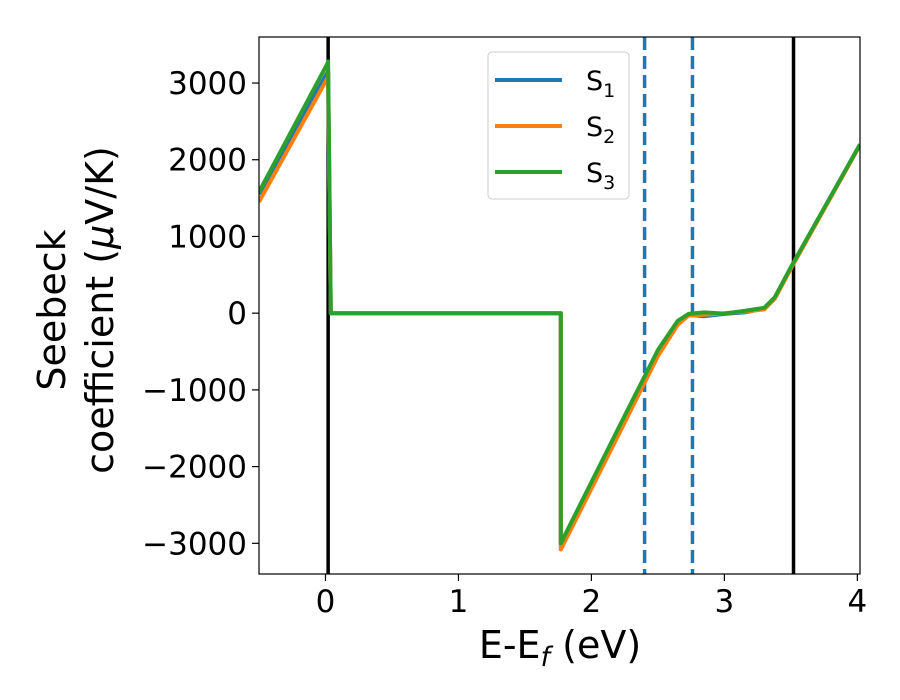  What do you see at coordinates (76, 310) in the screenshot?
I see `y-axis-title: Seebeck coefficient (μV/K)` at bounding box center [76, 310].